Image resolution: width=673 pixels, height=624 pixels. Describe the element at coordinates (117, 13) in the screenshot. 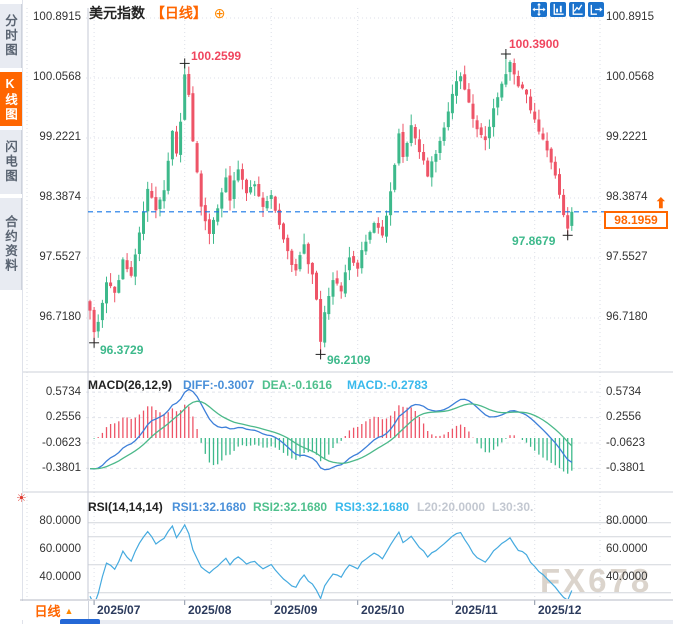

I see `symbol-title: 美元指数` at that location.